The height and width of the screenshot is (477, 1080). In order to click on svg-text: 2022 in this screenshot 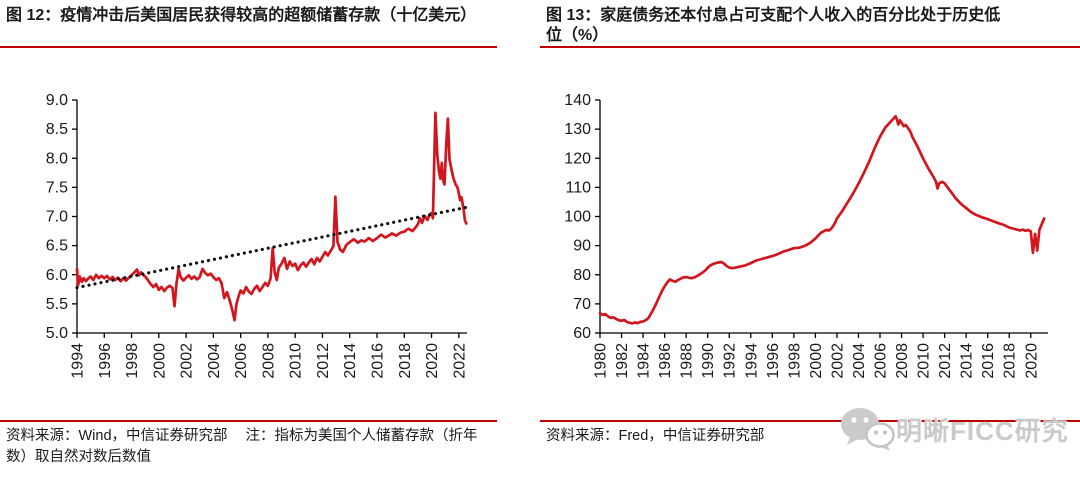, I will do `click(459, 361)`.